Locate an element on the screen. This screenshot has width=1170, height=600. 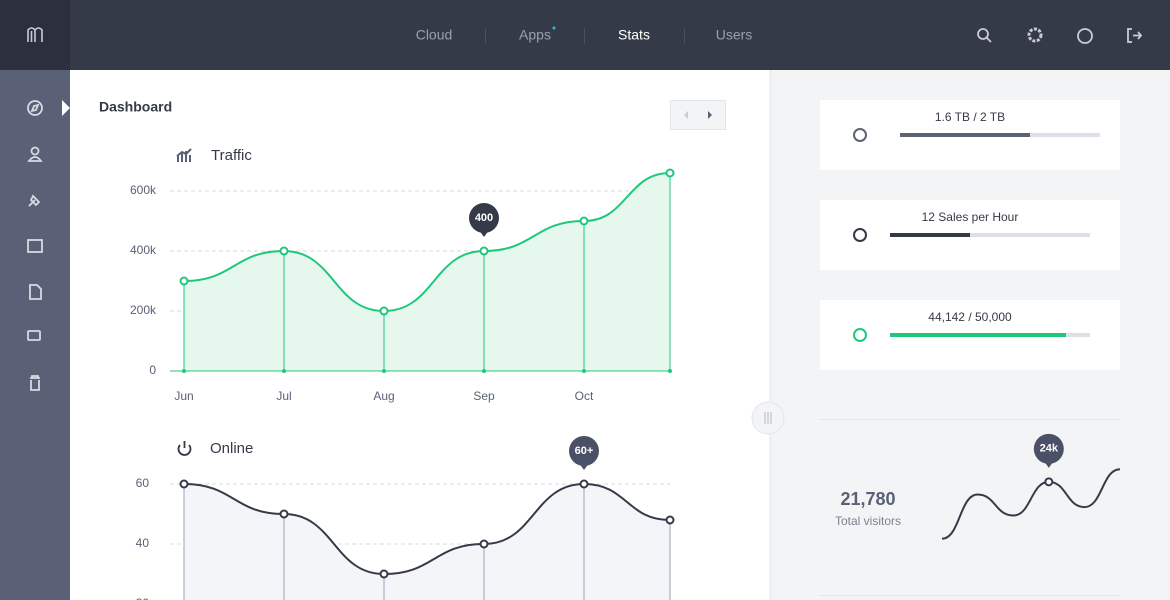
nav-item: Users is located at coordinates (734, 35).